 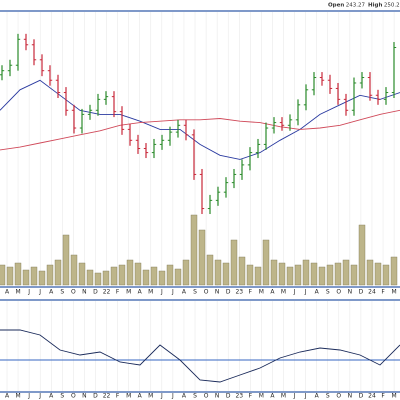 What do you see at coordinates (200, 356) in the screenshot?
I see `indicator-line` at bounding box center [200, 356].